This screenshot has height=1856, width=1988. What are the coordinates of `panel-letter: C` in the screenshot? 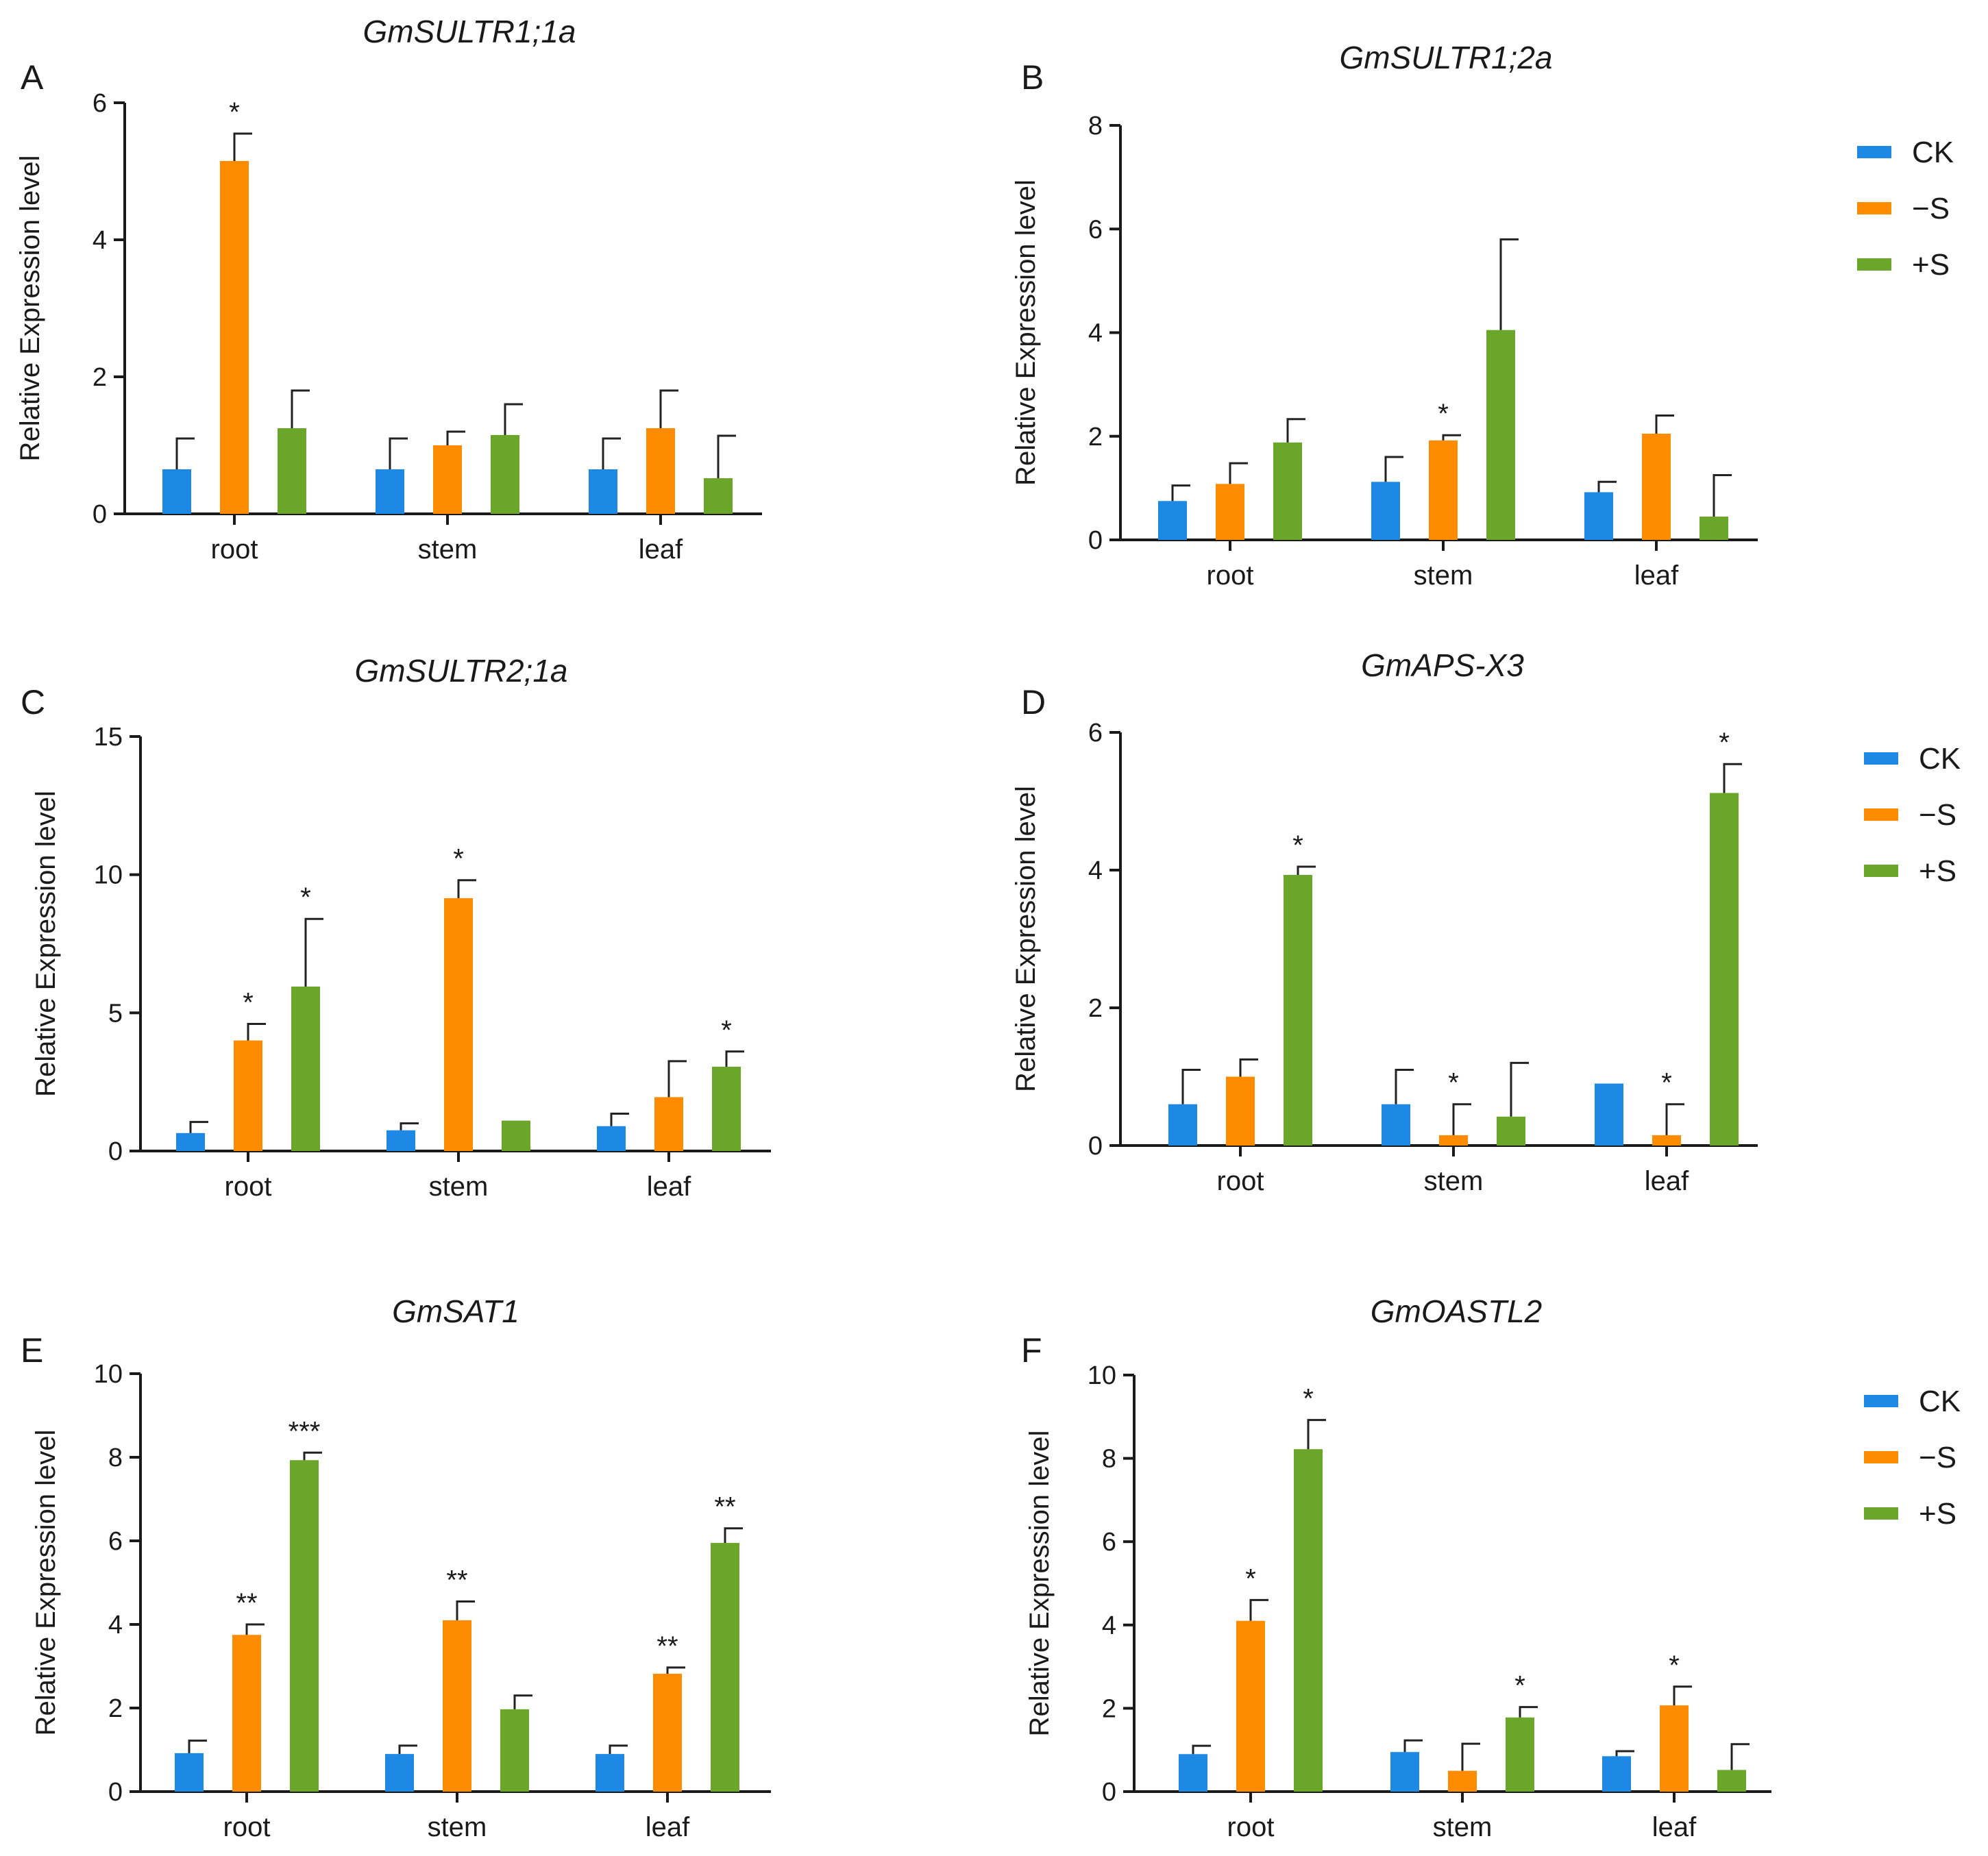 It's located at (33, 702).